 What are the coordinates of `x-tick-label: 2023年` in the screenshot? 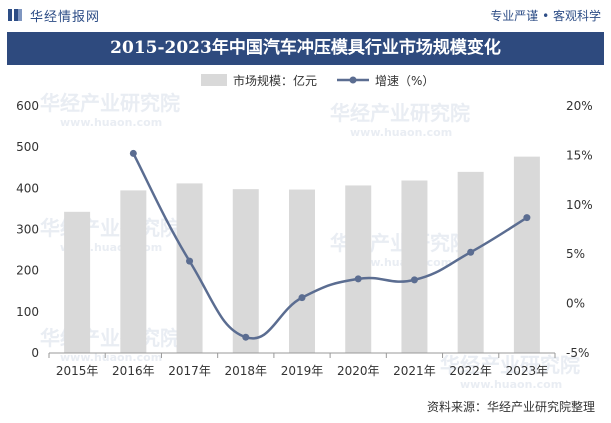 It's located at (527, 371).